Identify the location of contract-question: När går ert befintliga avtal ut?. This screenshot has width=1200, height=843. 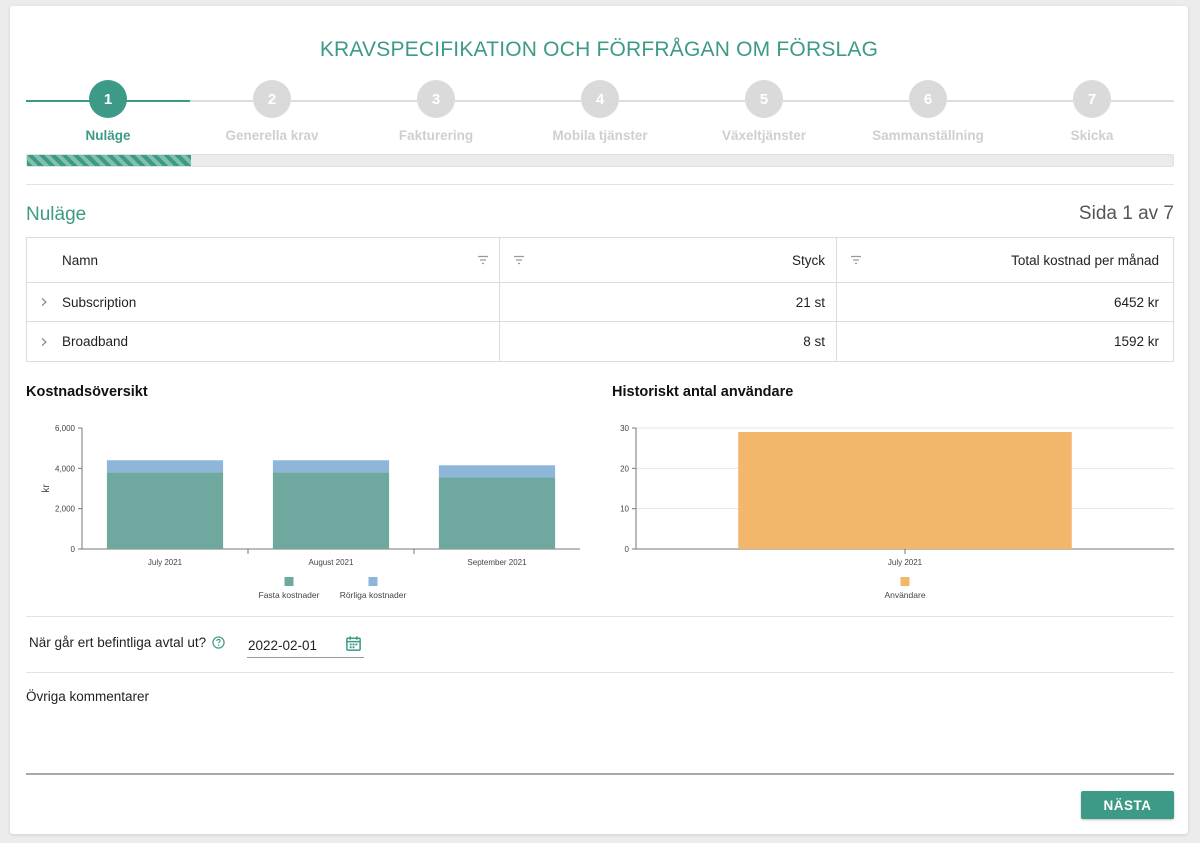
(127, 642).